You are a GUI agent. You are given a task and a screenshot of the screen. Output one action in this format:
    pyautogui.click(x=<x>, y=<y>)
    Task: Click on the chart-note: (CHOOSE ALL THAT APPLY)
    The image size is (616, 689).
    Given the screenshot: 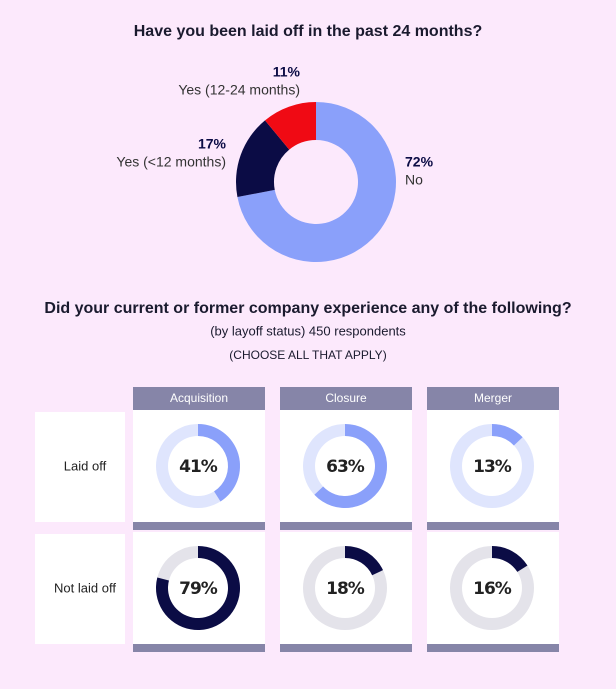 What is the action you would take?
    pyautogui.click(x=307, y=355)
    